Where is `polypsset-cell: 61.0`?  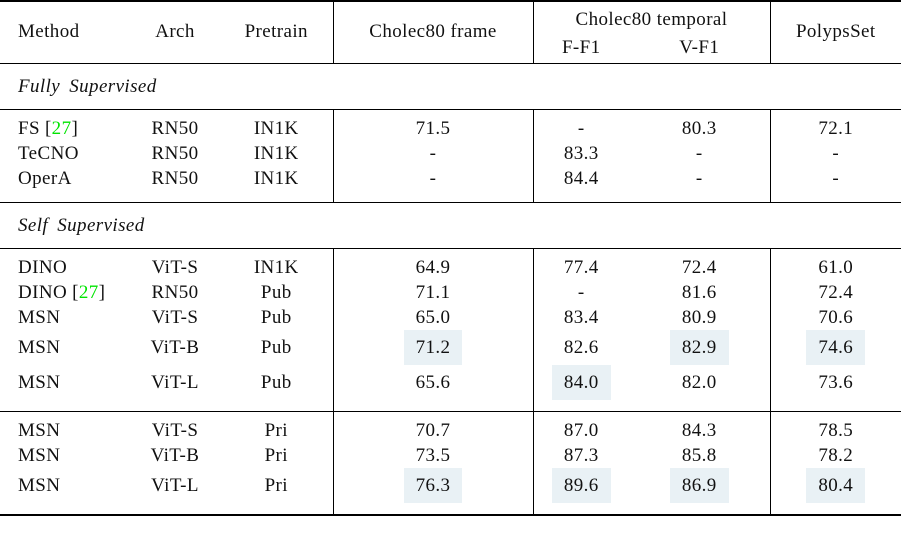
polypsset-cell: 61.0 is located at coordinates (835, 264).